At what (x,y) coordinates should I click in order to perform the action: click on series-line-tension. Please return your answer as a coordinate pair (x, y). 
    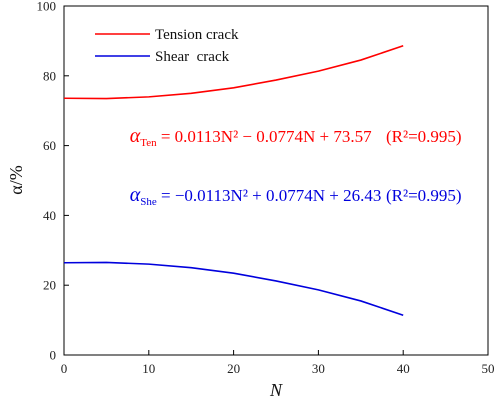
    Looking at the image, I should click on (233, 72).